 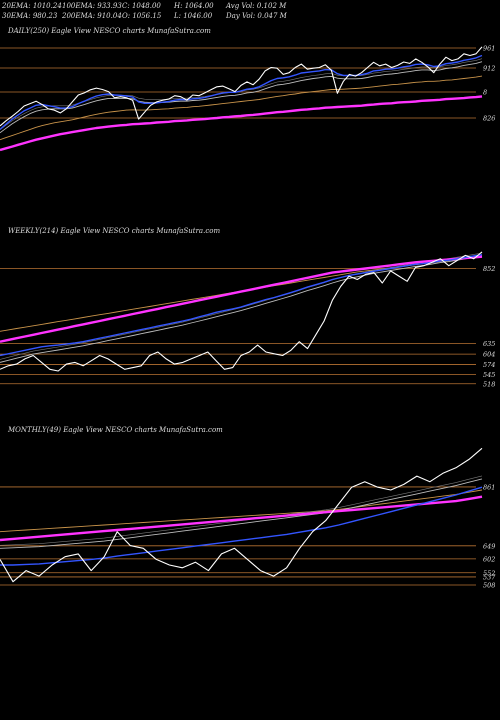 I want to click on monthly-level-label: 552, so click(x=489, y=573).